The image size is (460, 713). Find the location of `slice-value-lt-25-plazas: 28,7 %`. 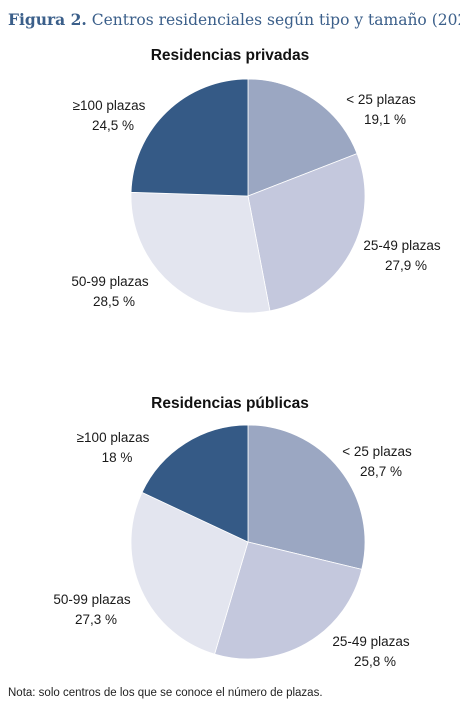

slice-value-lt-25-plazas: 28,7 % is located at coordinates (381, 471).